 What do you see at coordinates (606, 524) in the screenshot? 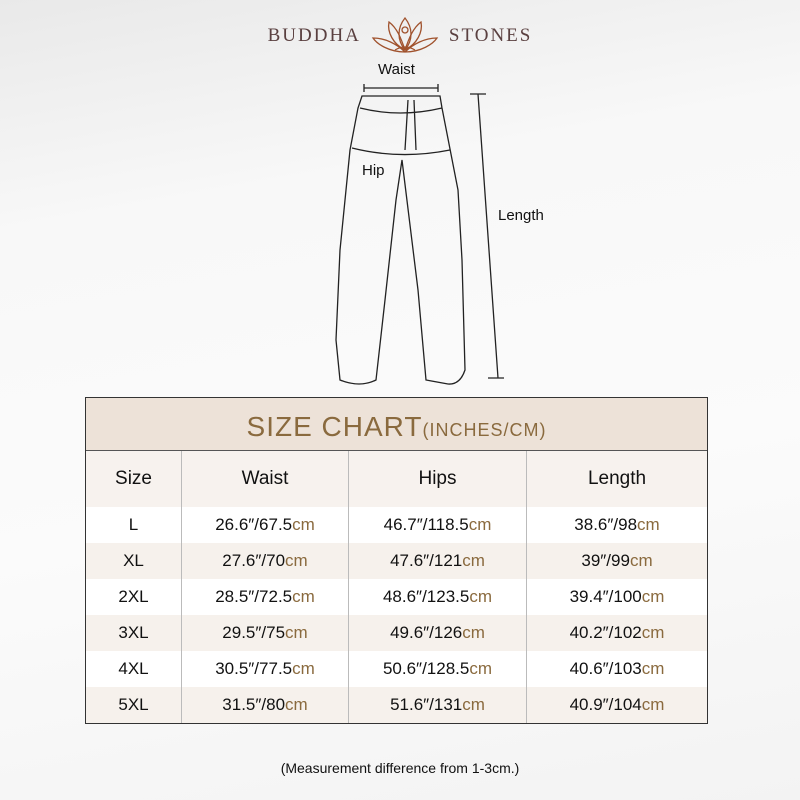
I see `length-value: 38.6″/98` at bounding box center [606, 524].